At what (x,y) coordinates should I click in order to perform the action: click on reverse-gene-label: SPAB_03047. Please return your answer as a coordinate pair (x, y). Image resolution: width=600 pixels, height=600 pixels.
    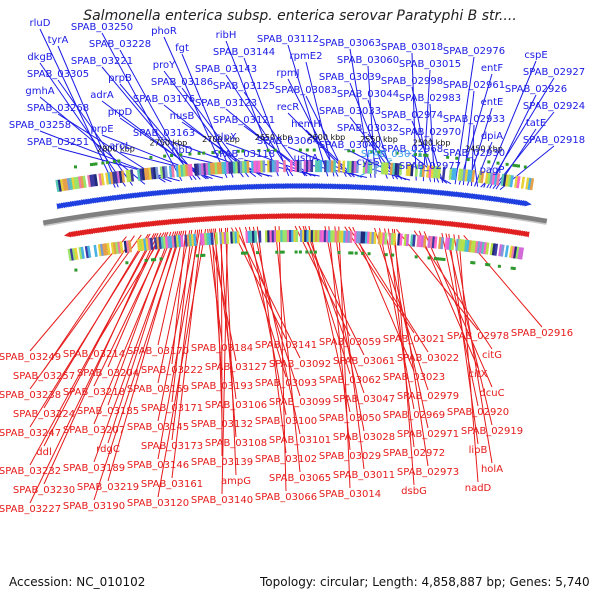
    Looking at the image, I should click on (364, 399).